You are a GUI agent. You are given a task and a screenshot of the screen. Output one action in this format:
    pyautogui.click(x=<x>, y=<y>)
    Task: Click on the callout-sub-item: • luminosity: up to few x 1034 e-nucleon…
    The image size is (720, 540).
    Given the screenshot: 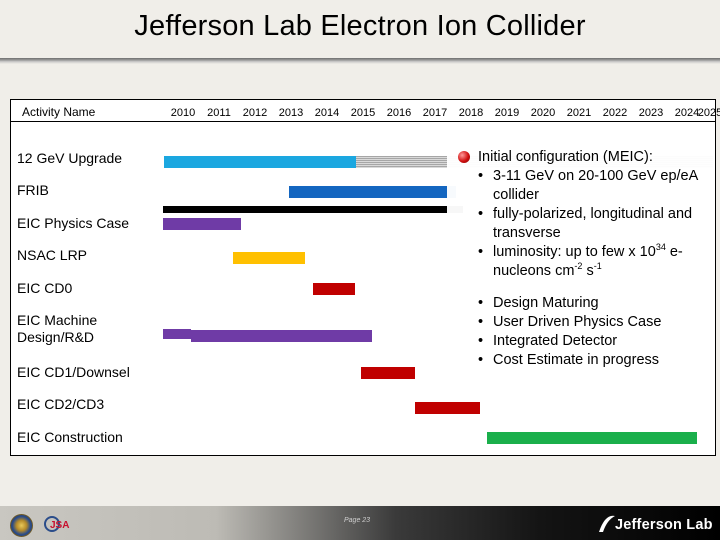 What is the action you would take?
    pyautogui.click(x=594, y=262)
    